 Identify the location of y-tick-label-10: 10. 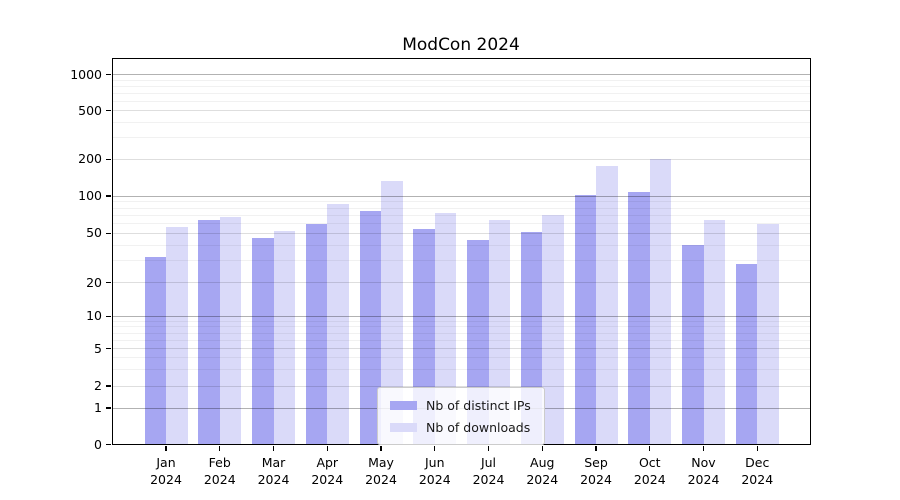
(94, 316).